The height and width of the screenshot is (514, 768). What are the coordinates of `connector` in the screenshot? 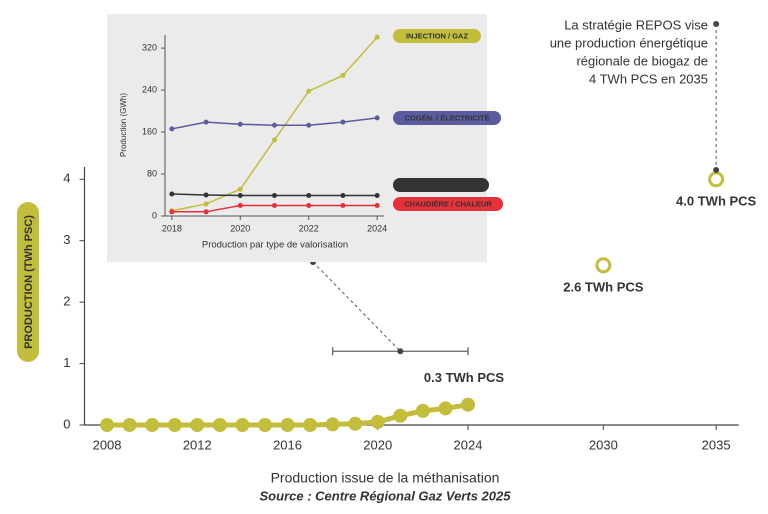 It's located at (356, 306).